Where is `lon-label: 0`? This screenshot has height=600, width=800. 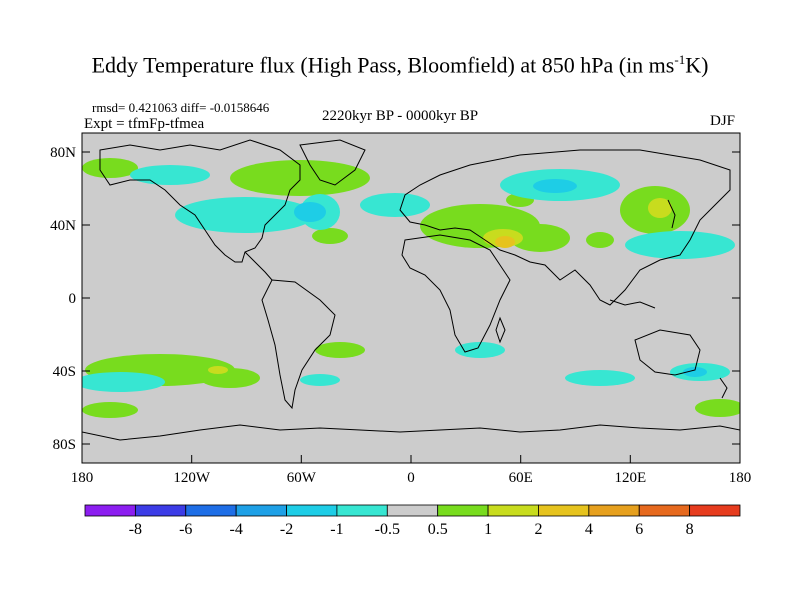
lon-label: 0 is located at coordinates (411, 478).